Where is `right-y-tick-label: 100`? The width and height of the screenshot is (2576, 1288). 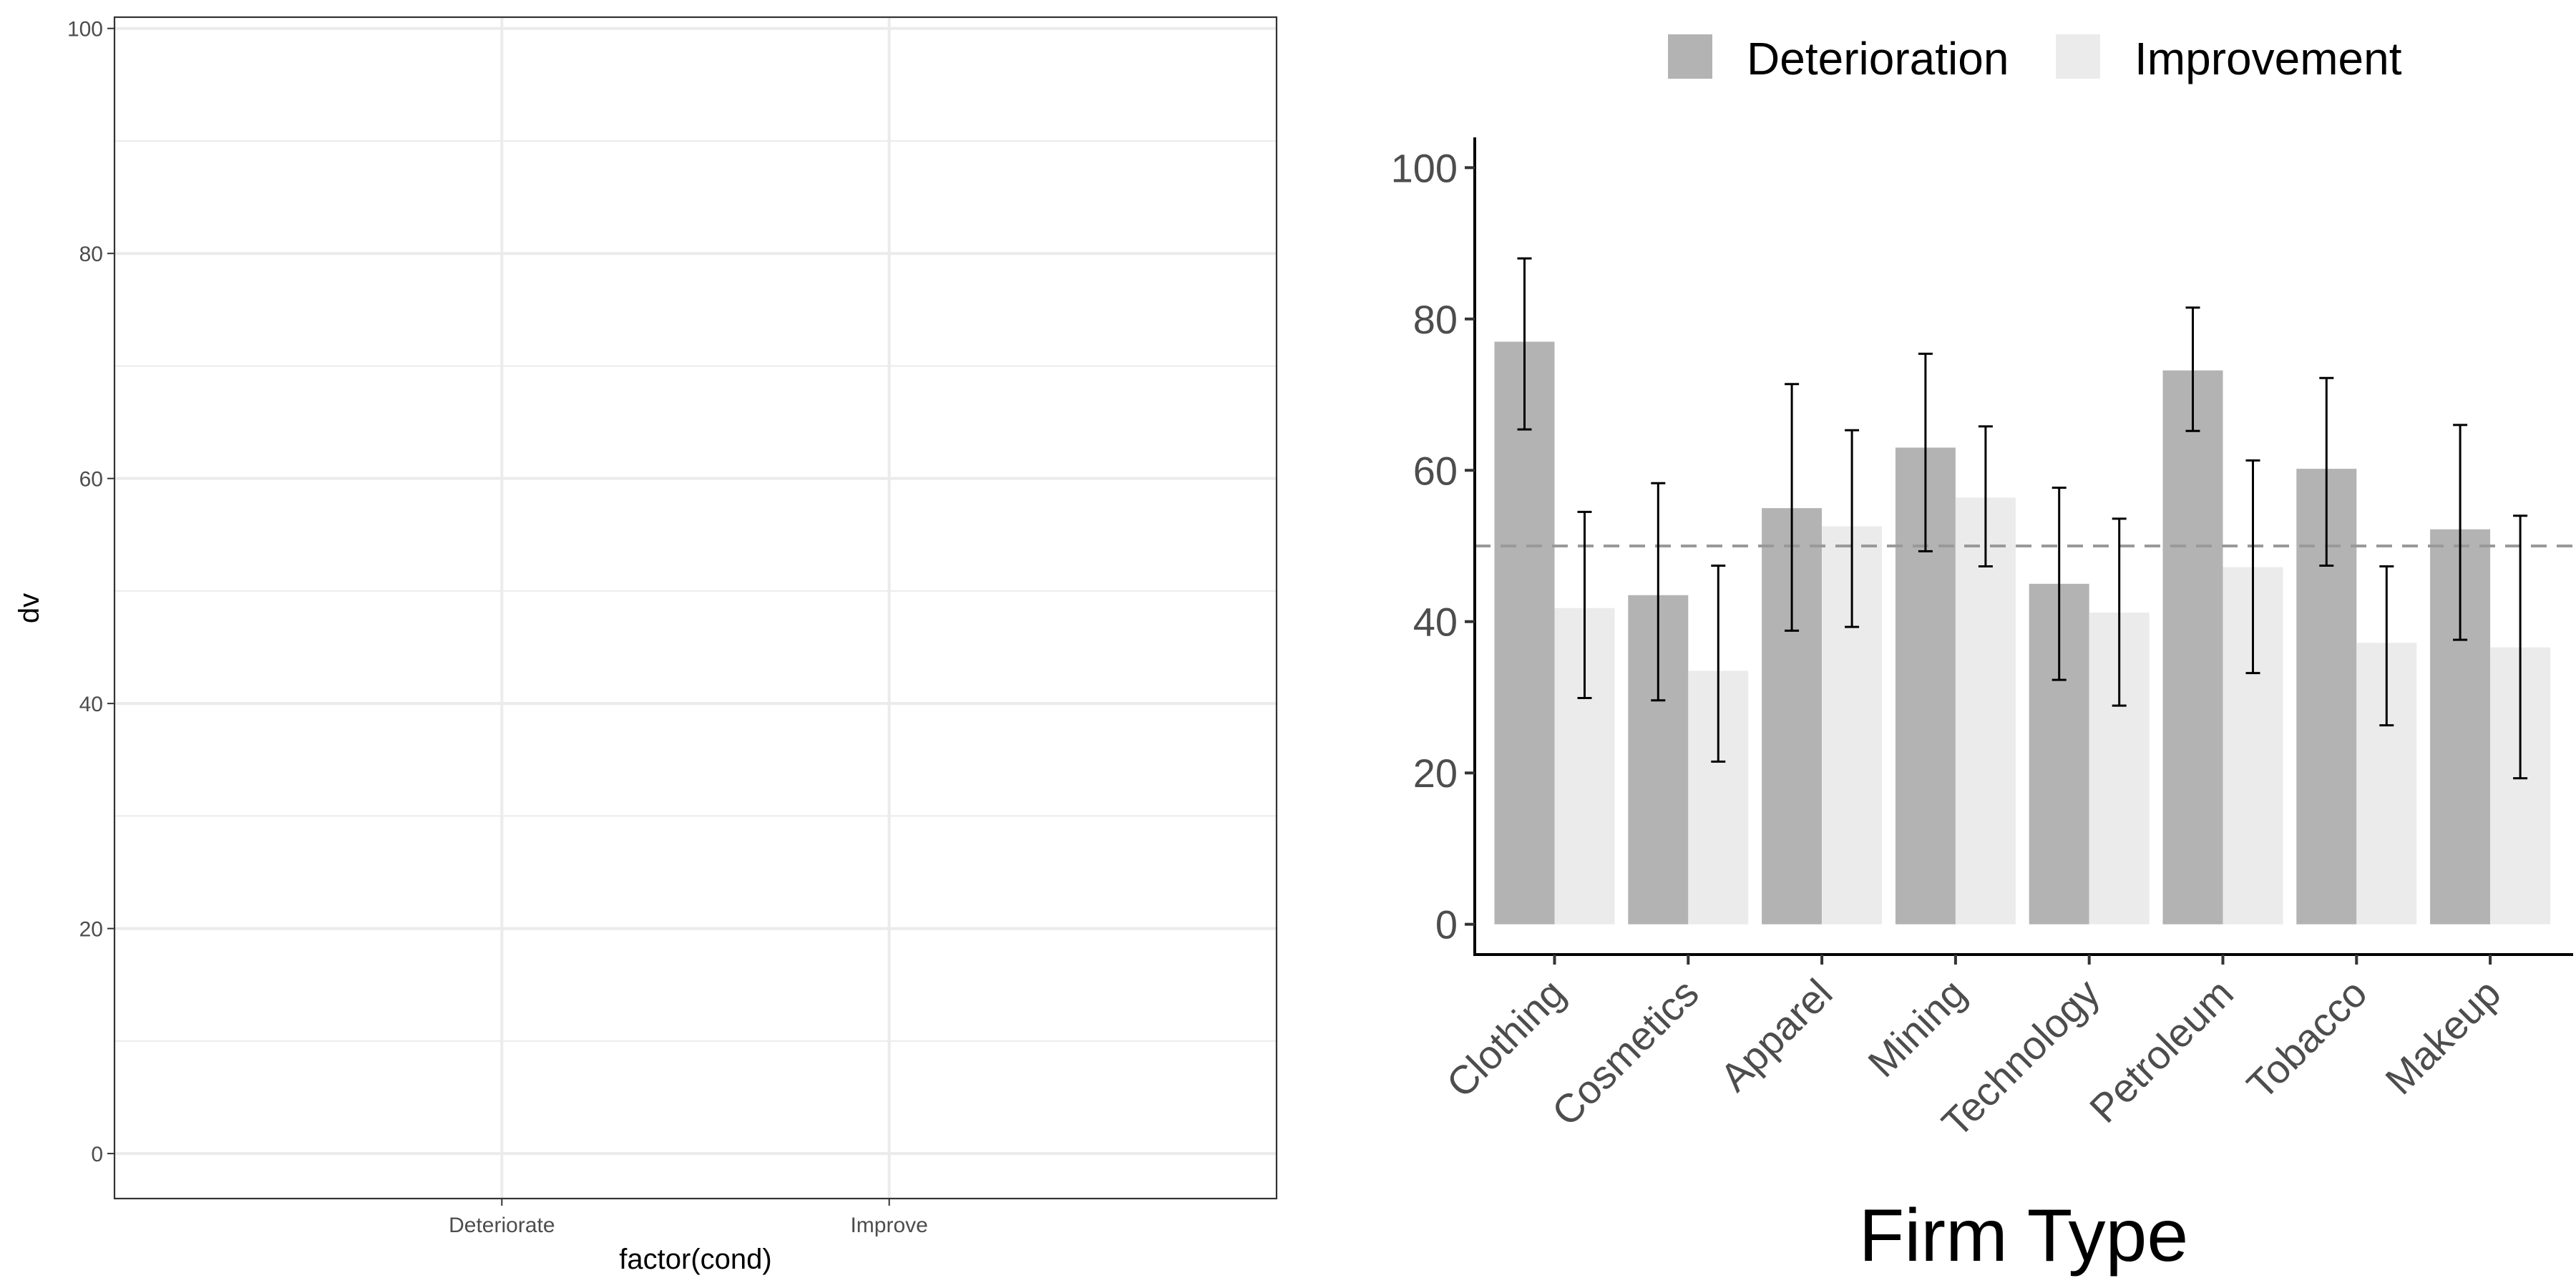 right-y-tick-label: 100 is located at coordinates (1424, 167).